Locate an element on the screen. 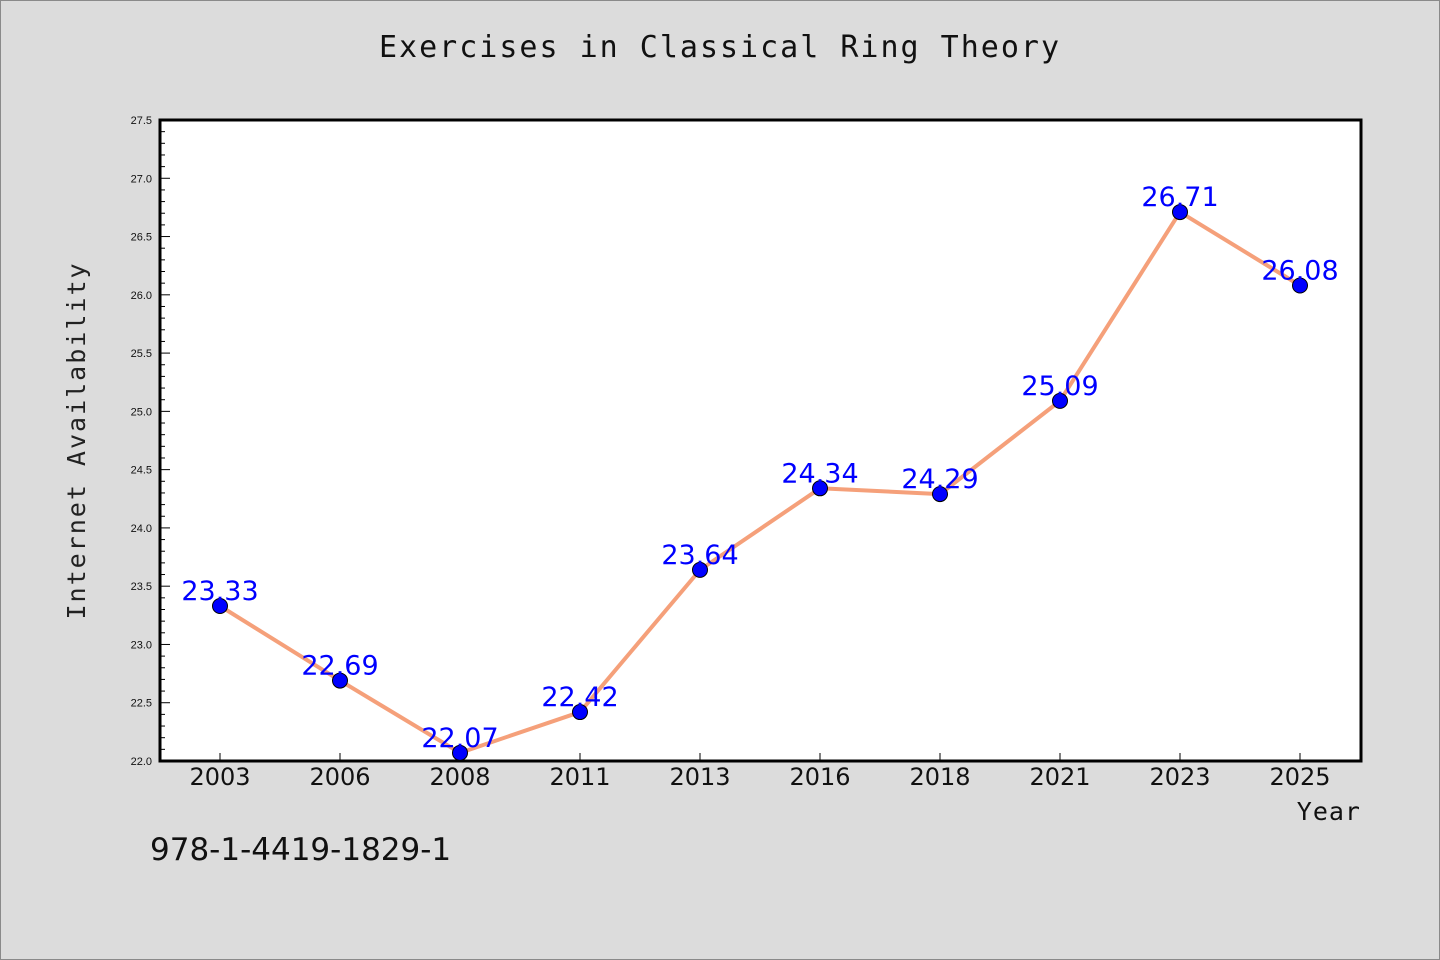  data-label: 23.33 is located at coordinates (219, 591).